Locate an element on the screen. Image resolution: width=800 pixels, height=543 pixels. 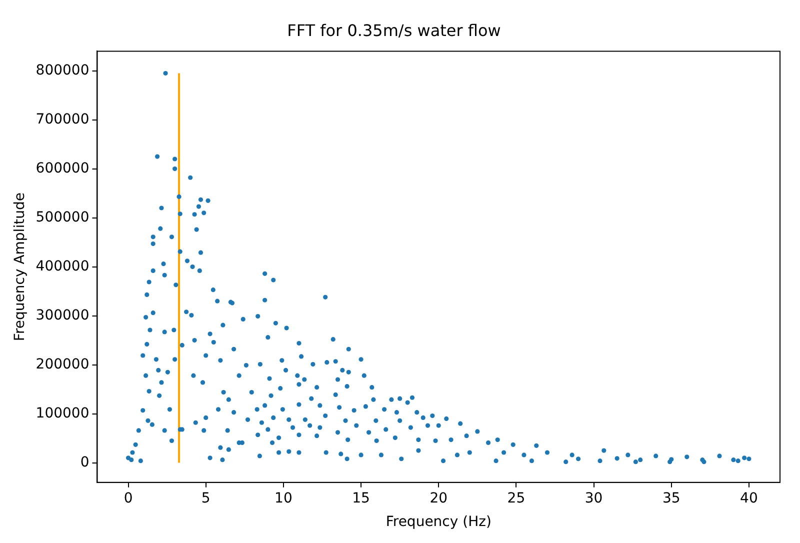
y-tick-label: 100000 is located at coordinates (63, 413).